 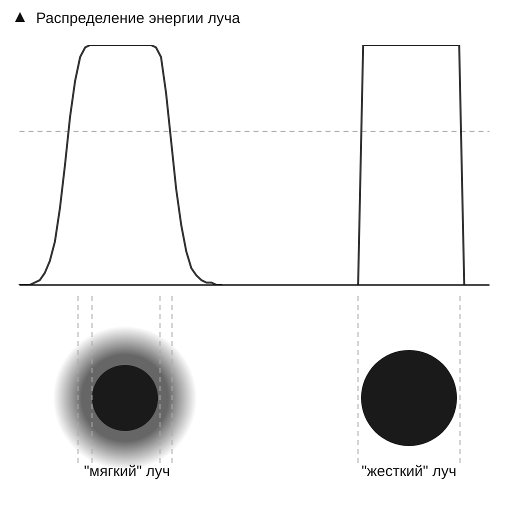 What do you see at coordinates (127, 471) in the screenshot?
I see `text: "мягкий" луч` at bounding box center [127, 471].